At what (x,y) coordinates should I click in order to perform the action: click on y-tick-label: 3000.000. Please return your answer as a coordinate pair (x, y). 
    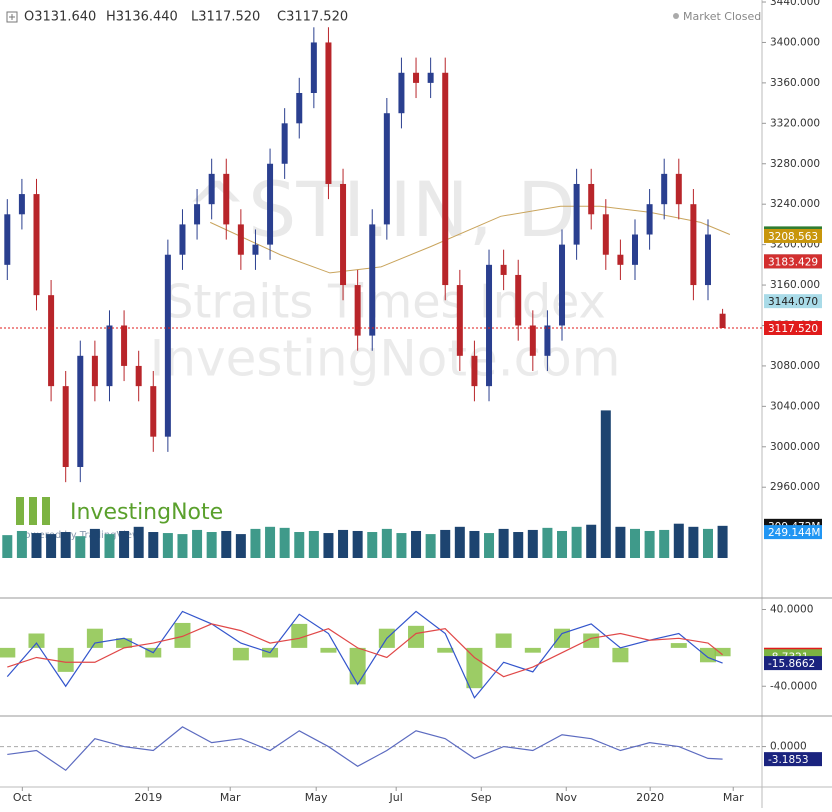
    Looking at the image, I should click on (795, 447).